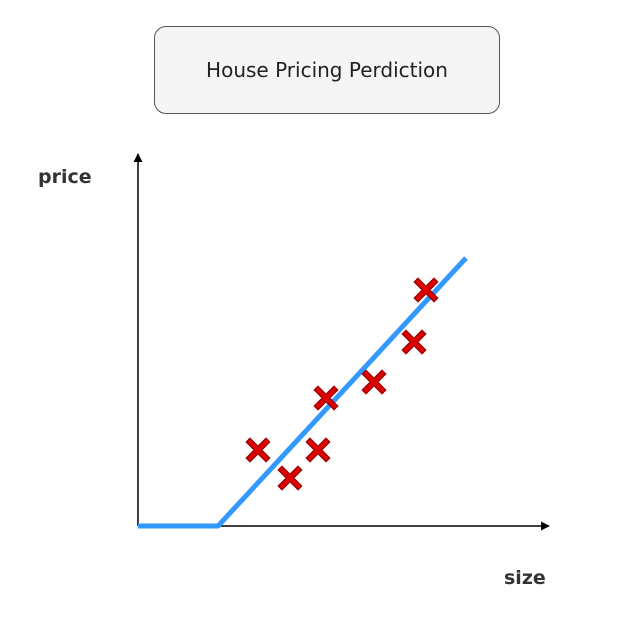 The image size is (633, 618). What do you see at coordinates (342, 384) in the screenshot?
I see `points-layer` at bounding box center [342, 384].